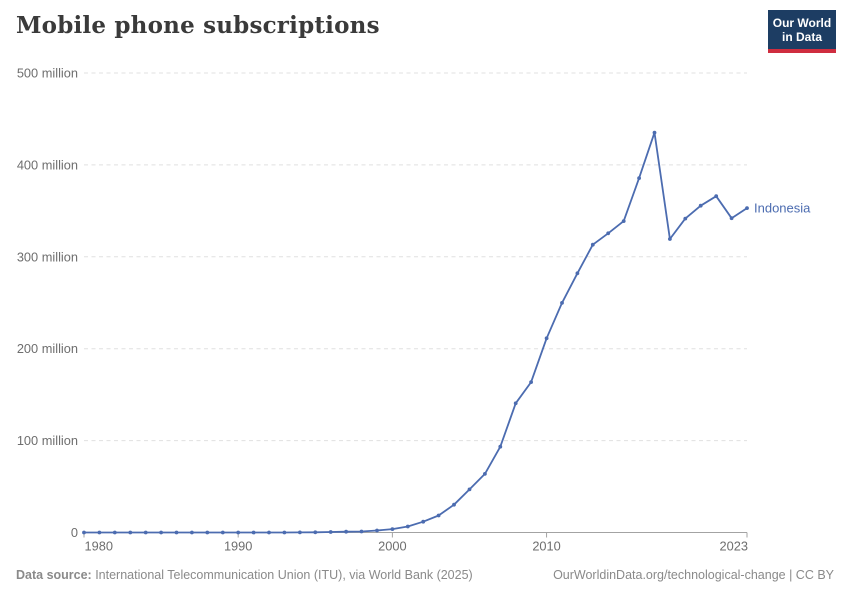 Image resolution: width=850 pixels, height=600 pixels. What do you see at coordinates (47, 256) in the screenshot?
I see `y-axis-tick-label: 300 million` at bounding box center [47, 256].